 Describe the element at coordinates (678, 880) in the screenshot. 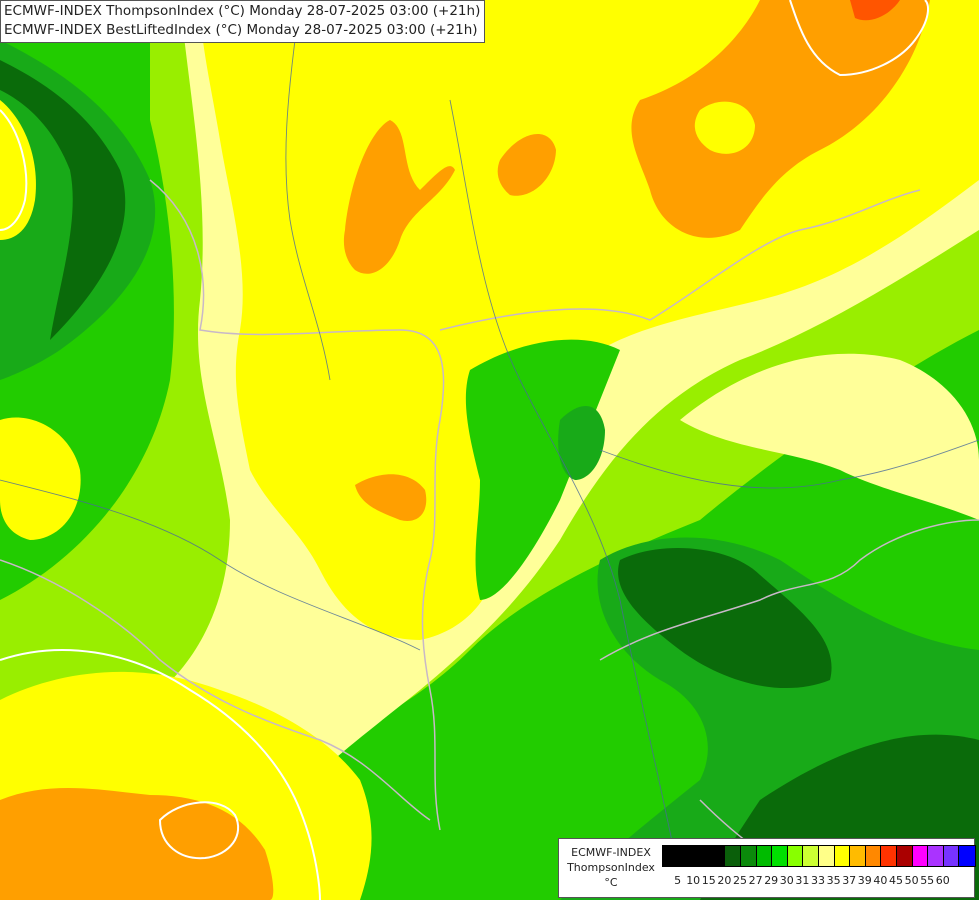

I see `legend-tick: 5` at that location.